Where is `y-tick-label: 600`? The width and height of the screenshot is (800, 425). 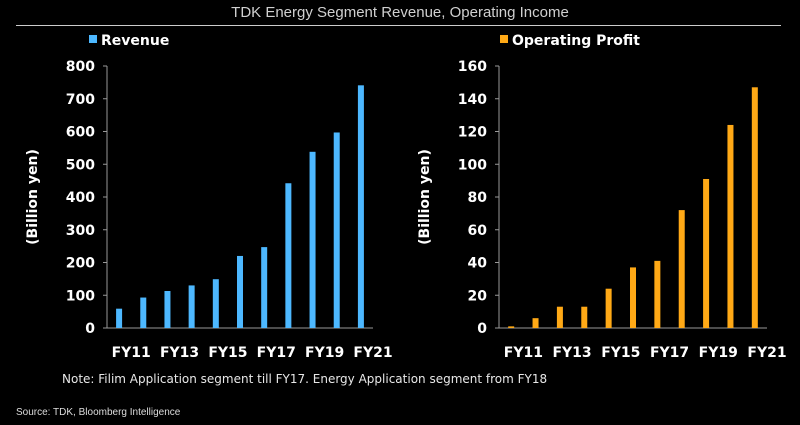 y-tick-label: 600 is located at coordinates (80, 133).